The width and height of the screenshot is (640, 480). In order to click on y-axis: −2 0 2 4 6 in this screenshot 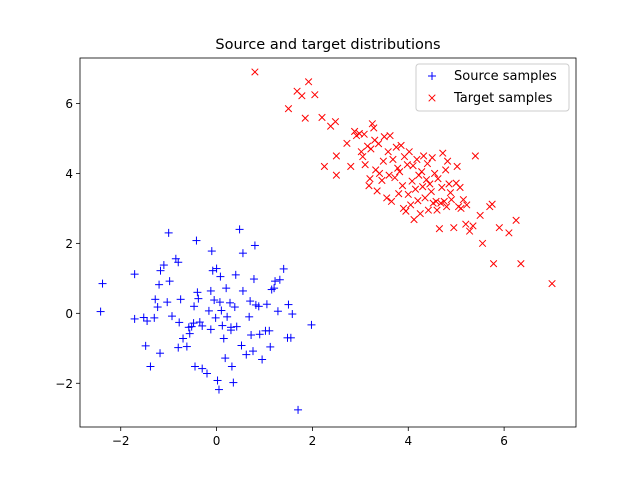, I will do `click(67, 244)`.